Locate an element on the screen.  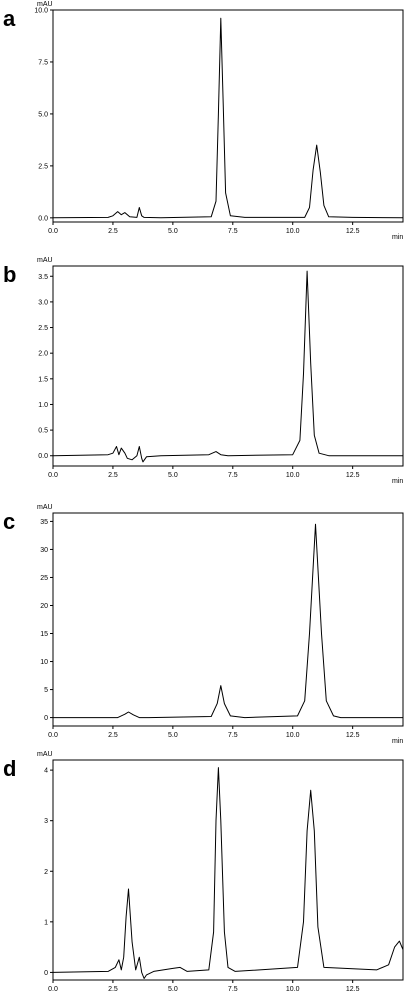
y-tick-label: 15 is located at coordinates (44, 634).